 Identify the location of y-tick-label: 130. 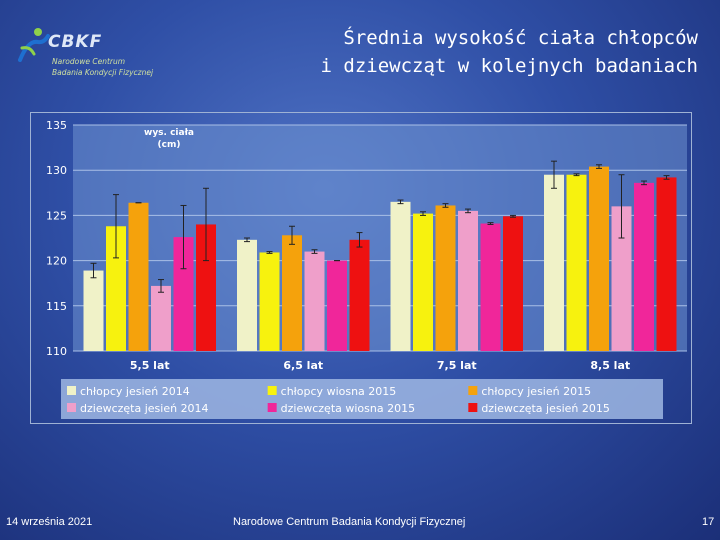
(56, 170).